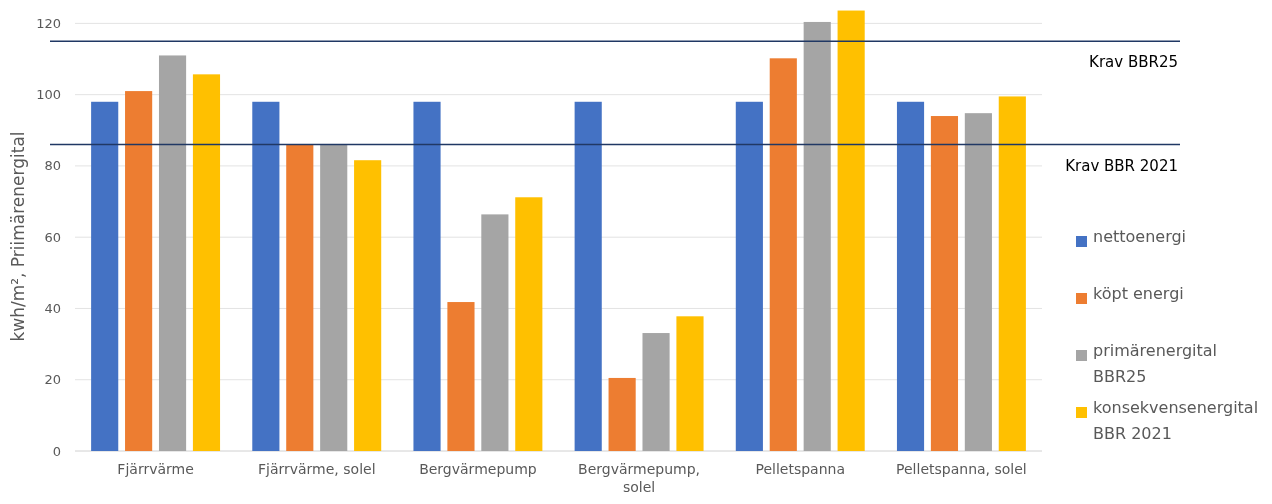 This screenshot has height=504, width=1272. I want to click on x-tick-label: Bergvärmepump, solel, so click(639, 478).